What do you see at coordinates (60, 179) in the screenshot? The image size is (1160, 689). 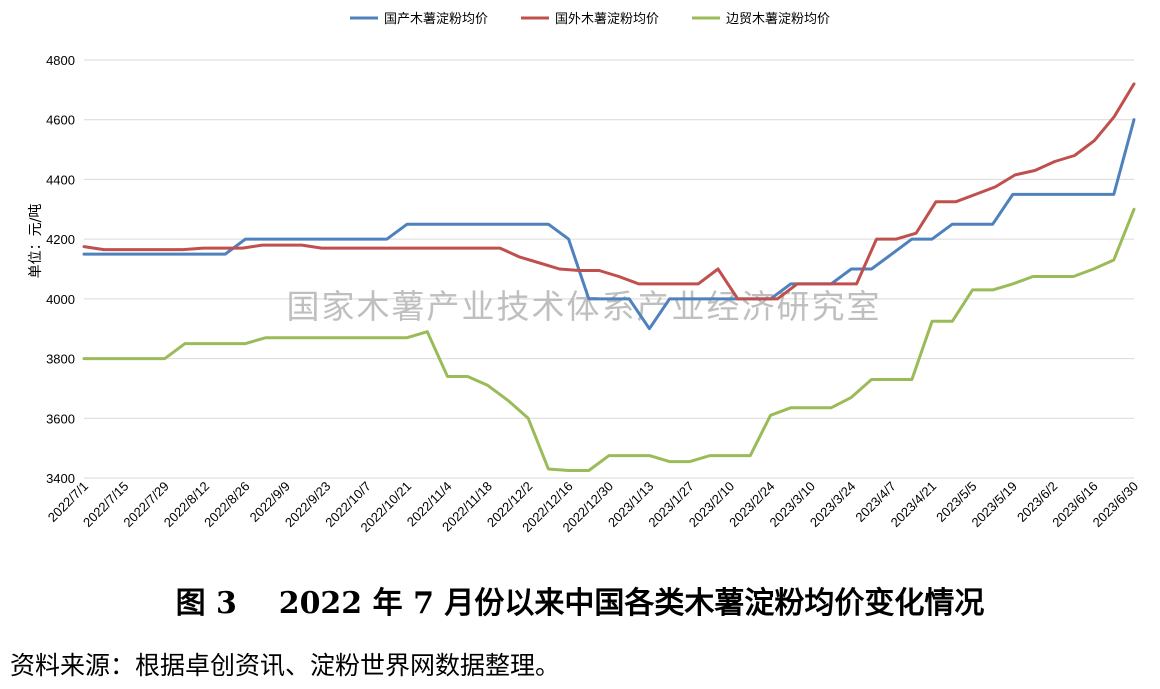 I see `y-tick-label: 4400` at bounding box center [60, 179].